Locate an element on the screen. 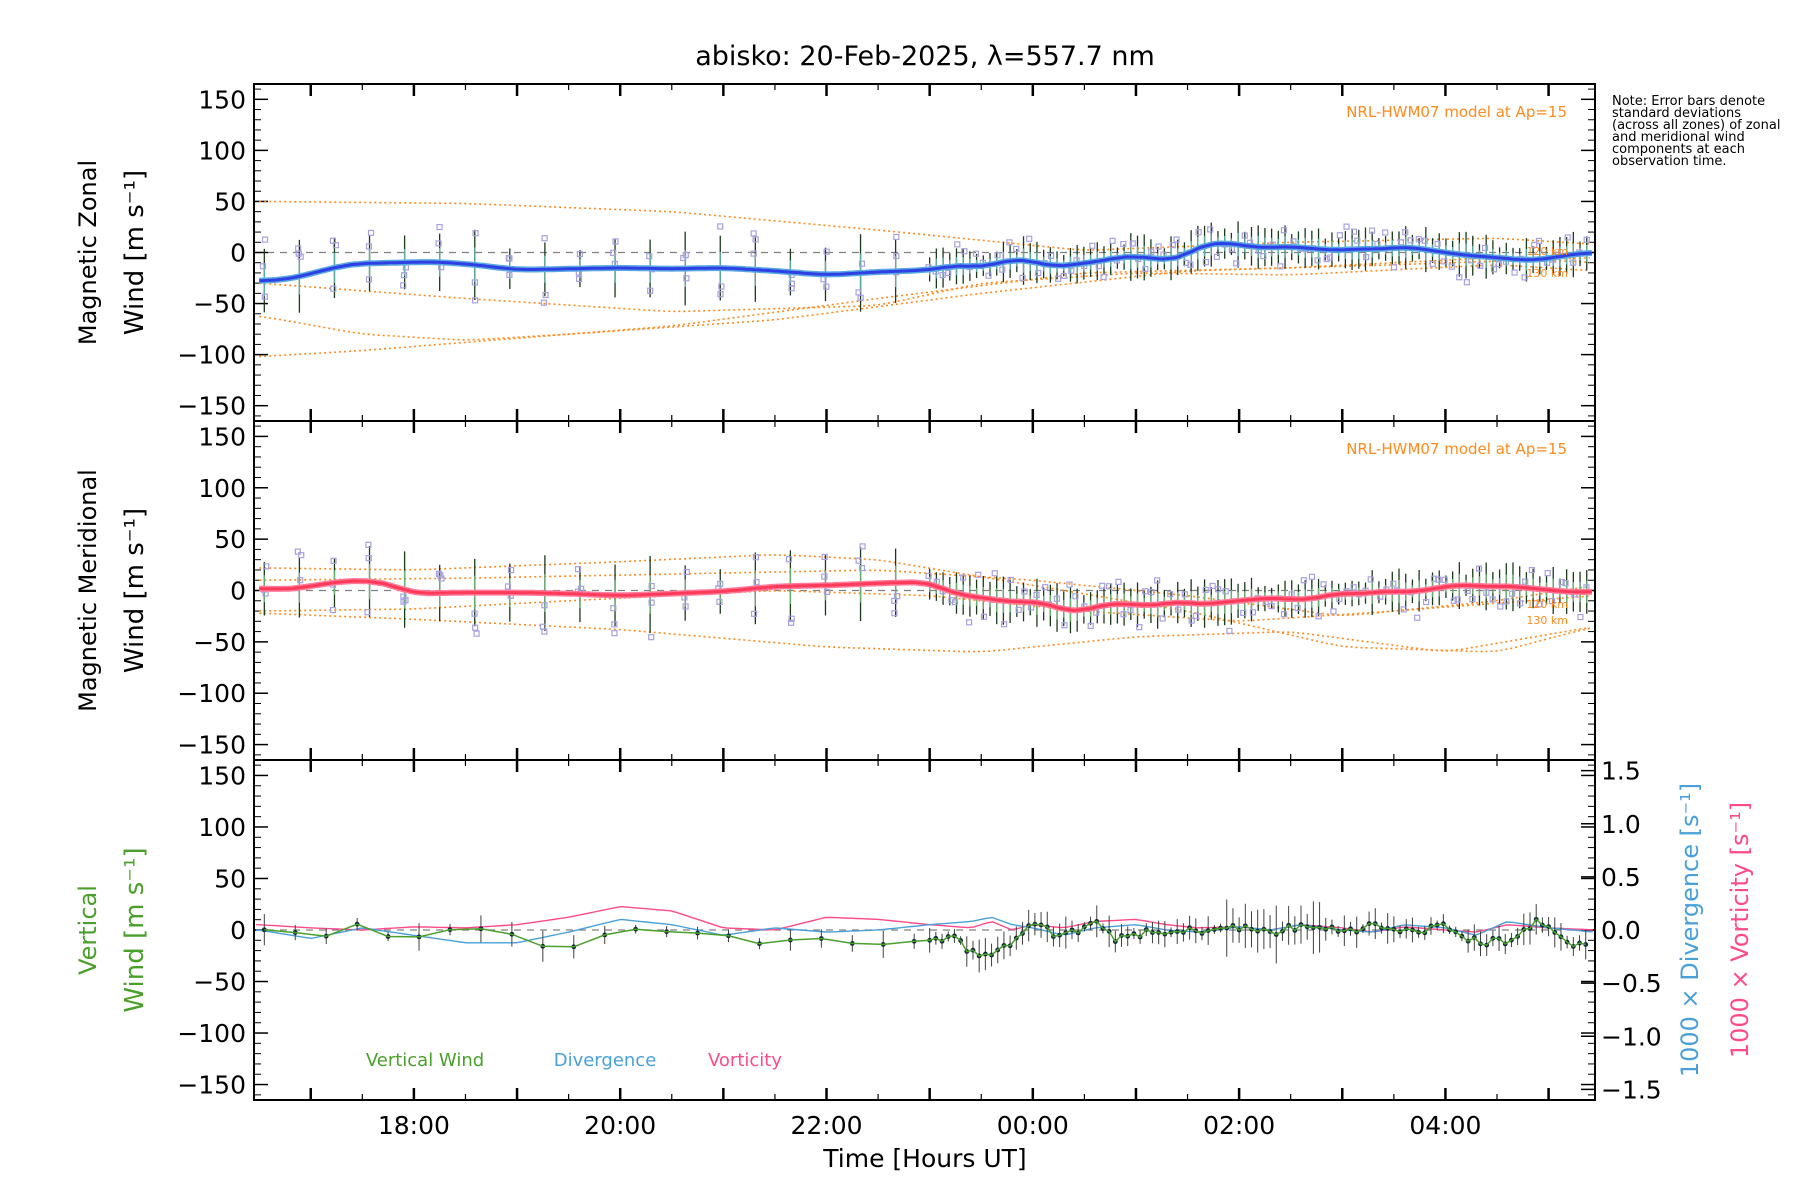 This screenshot has height=1200, width=1800. model-label: NRL-HWM07 model at Ap=15 is located at coordinates (1456, 449).